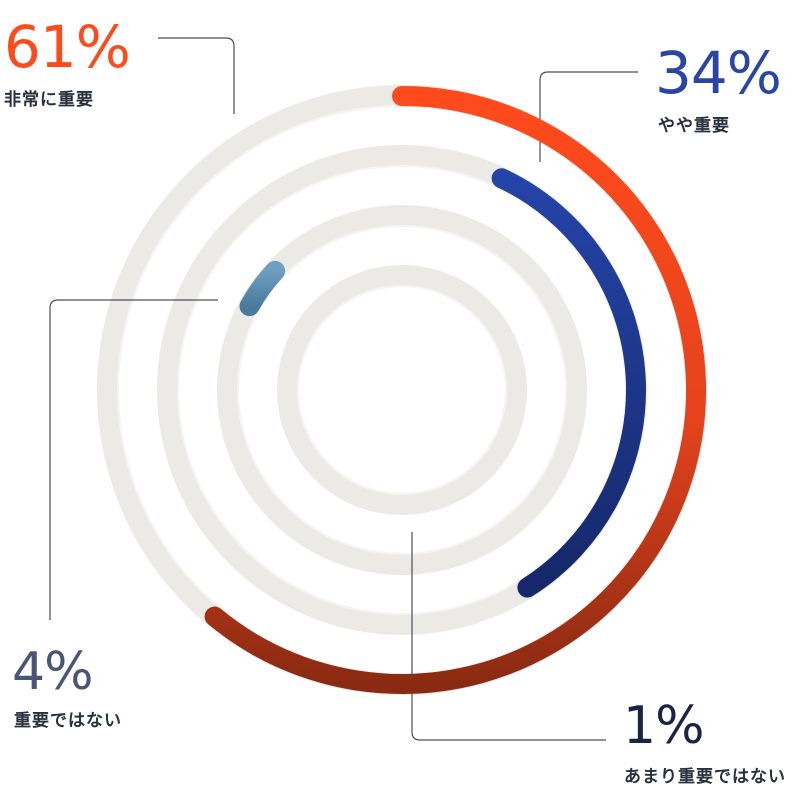 The height and width of the screenshot is (792, 792). What do you see at coordinates (705, 777) in the screenshot?
I see `category-label-not-very-important: あまり重要ではない` at bounding box center [705, 777].